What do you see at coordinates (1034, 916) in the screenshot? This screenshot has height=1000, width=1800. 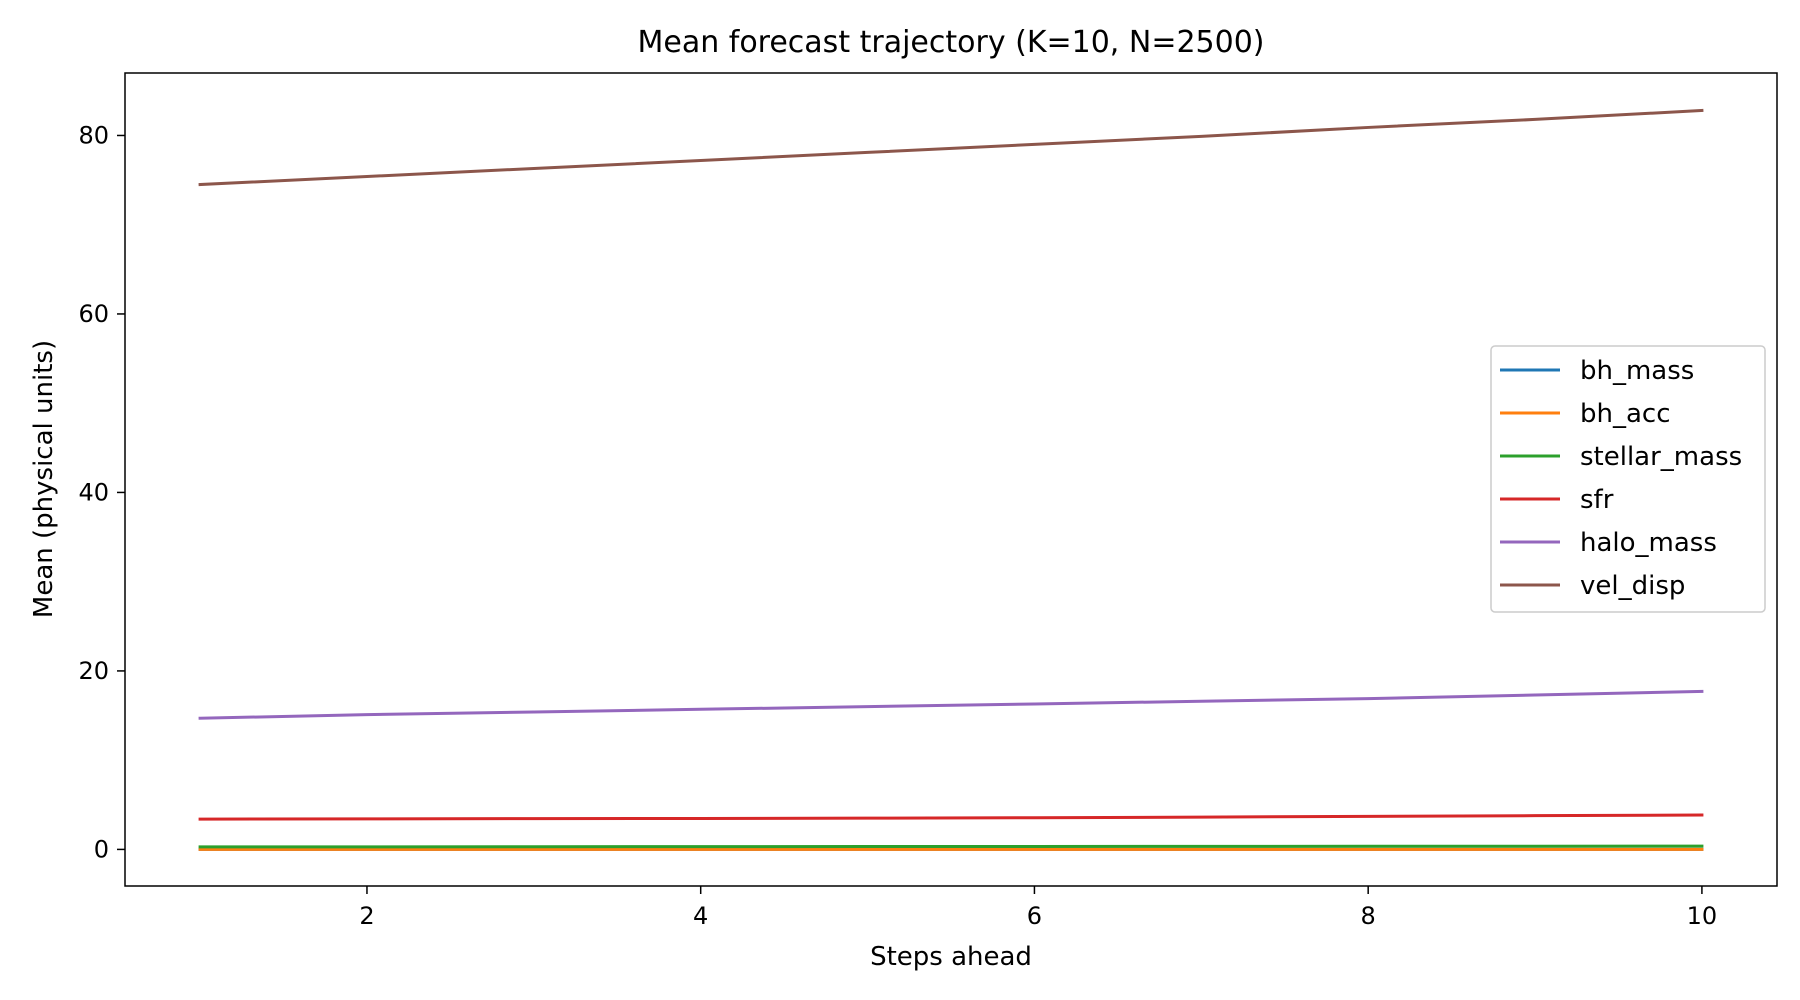 I see `x-tick-label-6: 6` at bounding box center [1034, 916].